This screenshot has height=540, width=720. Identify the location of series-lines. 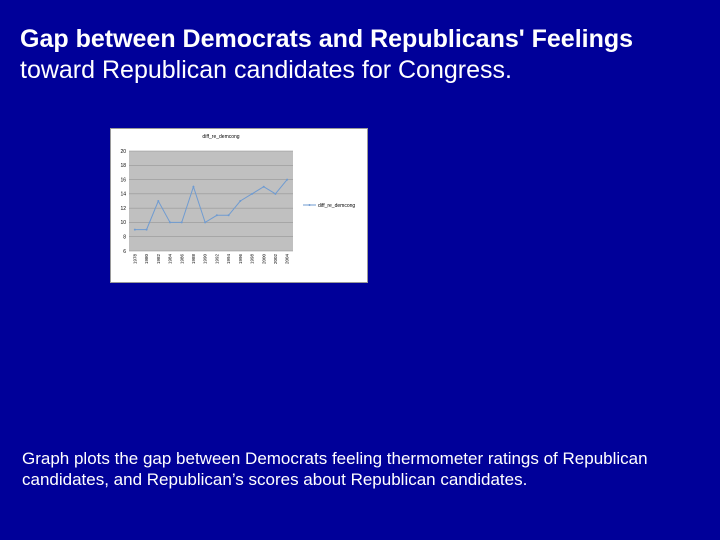
(211, 204).